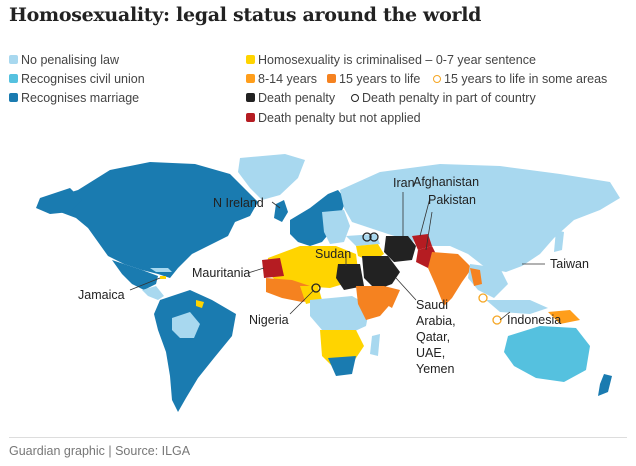 This screenshot has height=466, width=636. Describe the element at coordinates (391, 297) in the screenshot. I see `somalia` at that location.